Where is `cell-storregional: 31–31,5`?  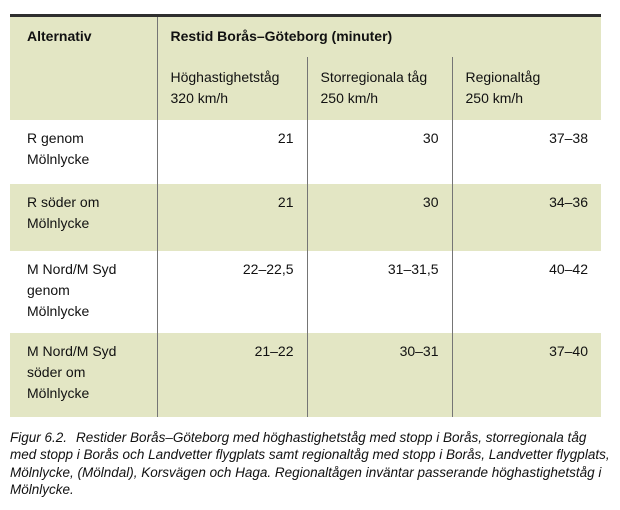
cell-storregional: 31–31,5 is located at coordinates (379, 291).